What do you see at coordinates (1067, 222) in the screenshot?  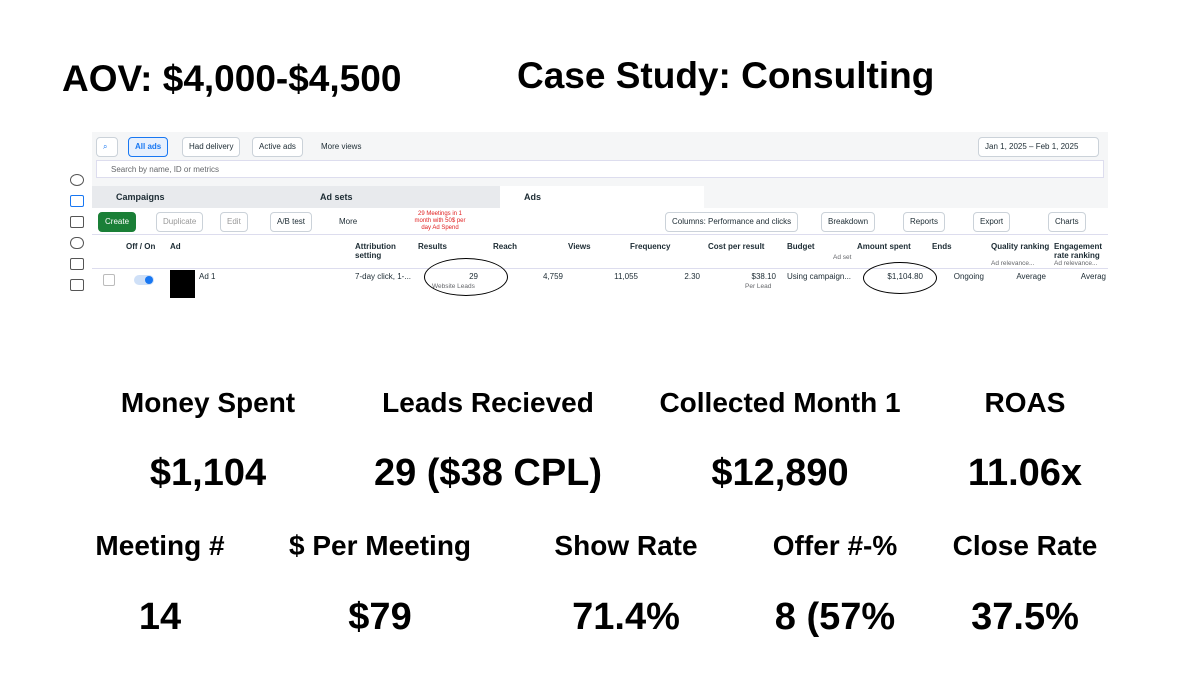 I see `action-button: Charts` at bounding box center [1067, 222].